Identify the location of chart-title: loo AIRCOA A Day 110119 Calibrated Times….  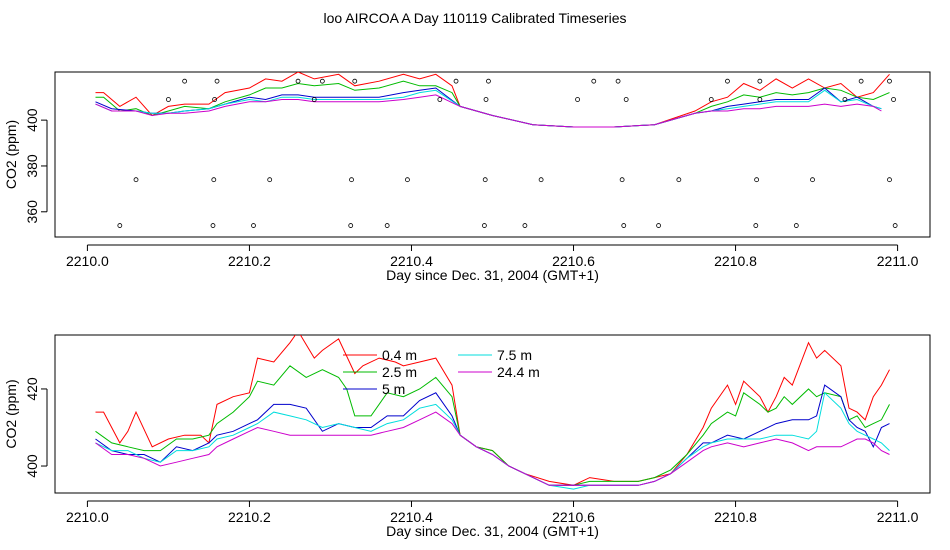
(475, 18).